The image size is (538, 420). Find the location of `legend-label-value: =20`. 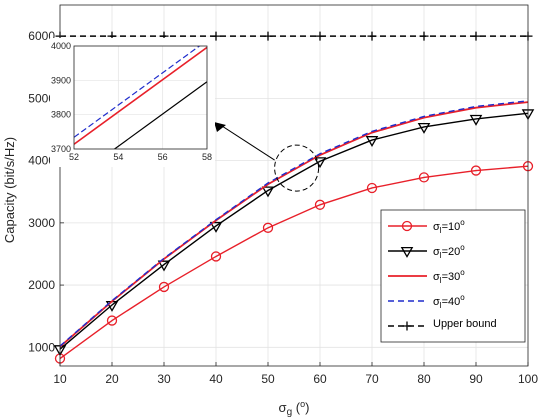

legend-label-value: =20 is located at coordinates (451, 252).